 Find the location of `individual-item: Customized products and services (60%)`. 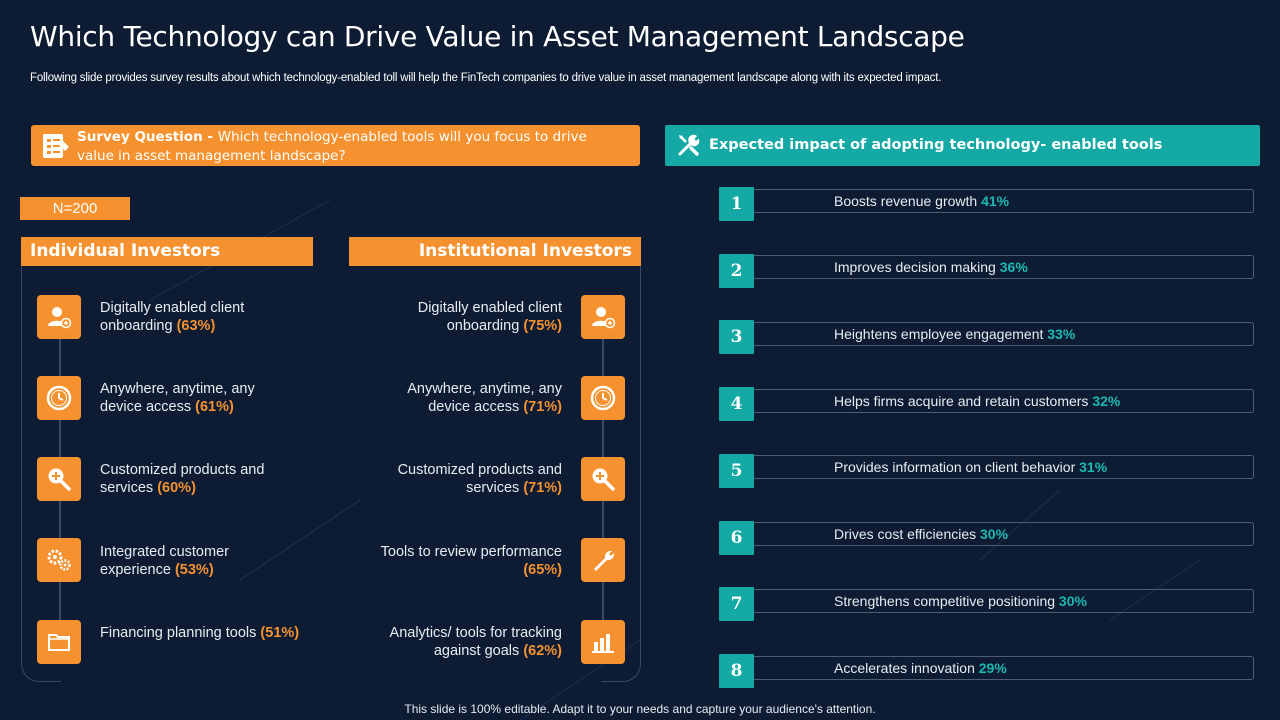

individual-item: Customized products and services (60%) is located at coordinates (200, 479).